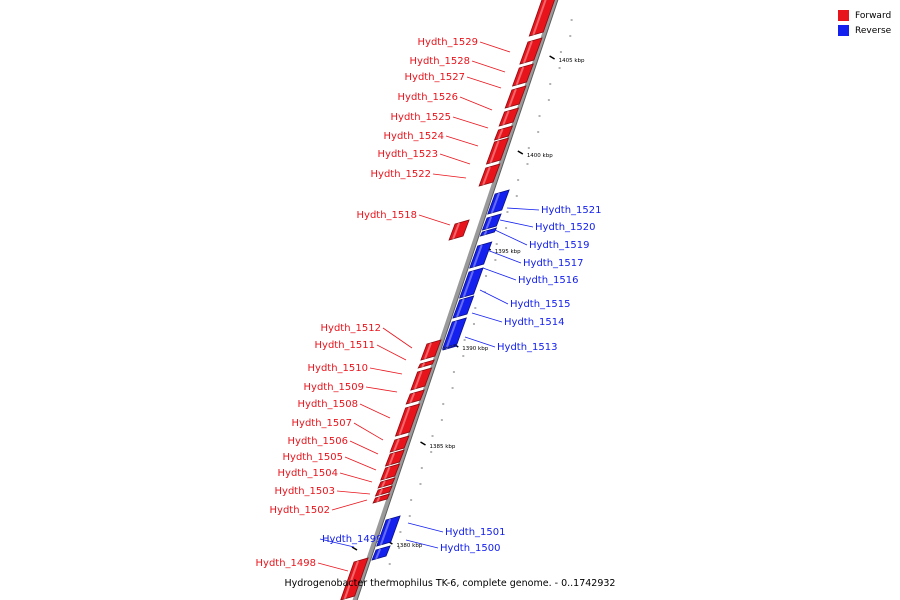  I want to click on gene-label: Hydth_1526, so click(428, 97).